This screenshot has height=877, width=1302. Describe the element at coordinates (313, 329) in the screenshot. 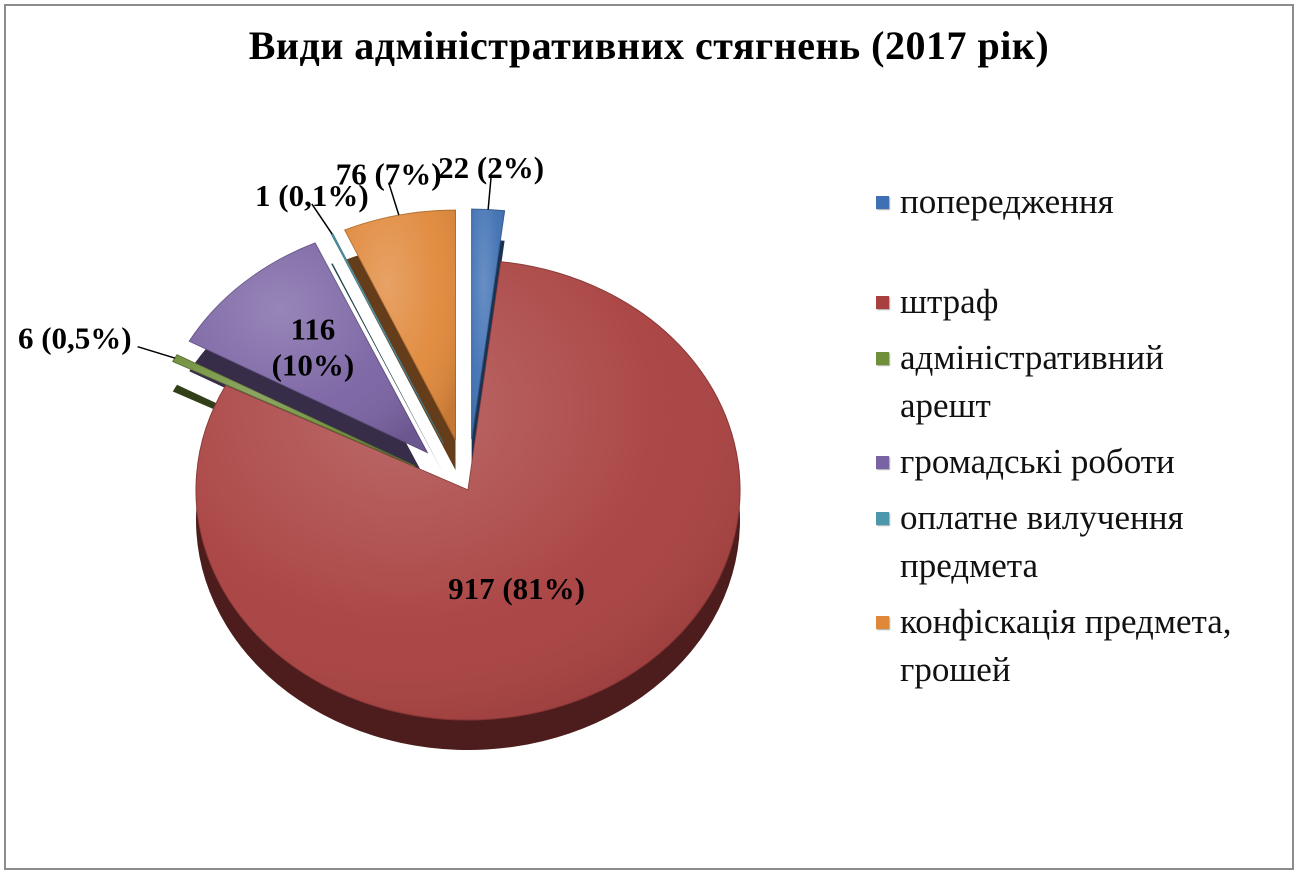

I see `data-label-3-line-0: 116` at that location.